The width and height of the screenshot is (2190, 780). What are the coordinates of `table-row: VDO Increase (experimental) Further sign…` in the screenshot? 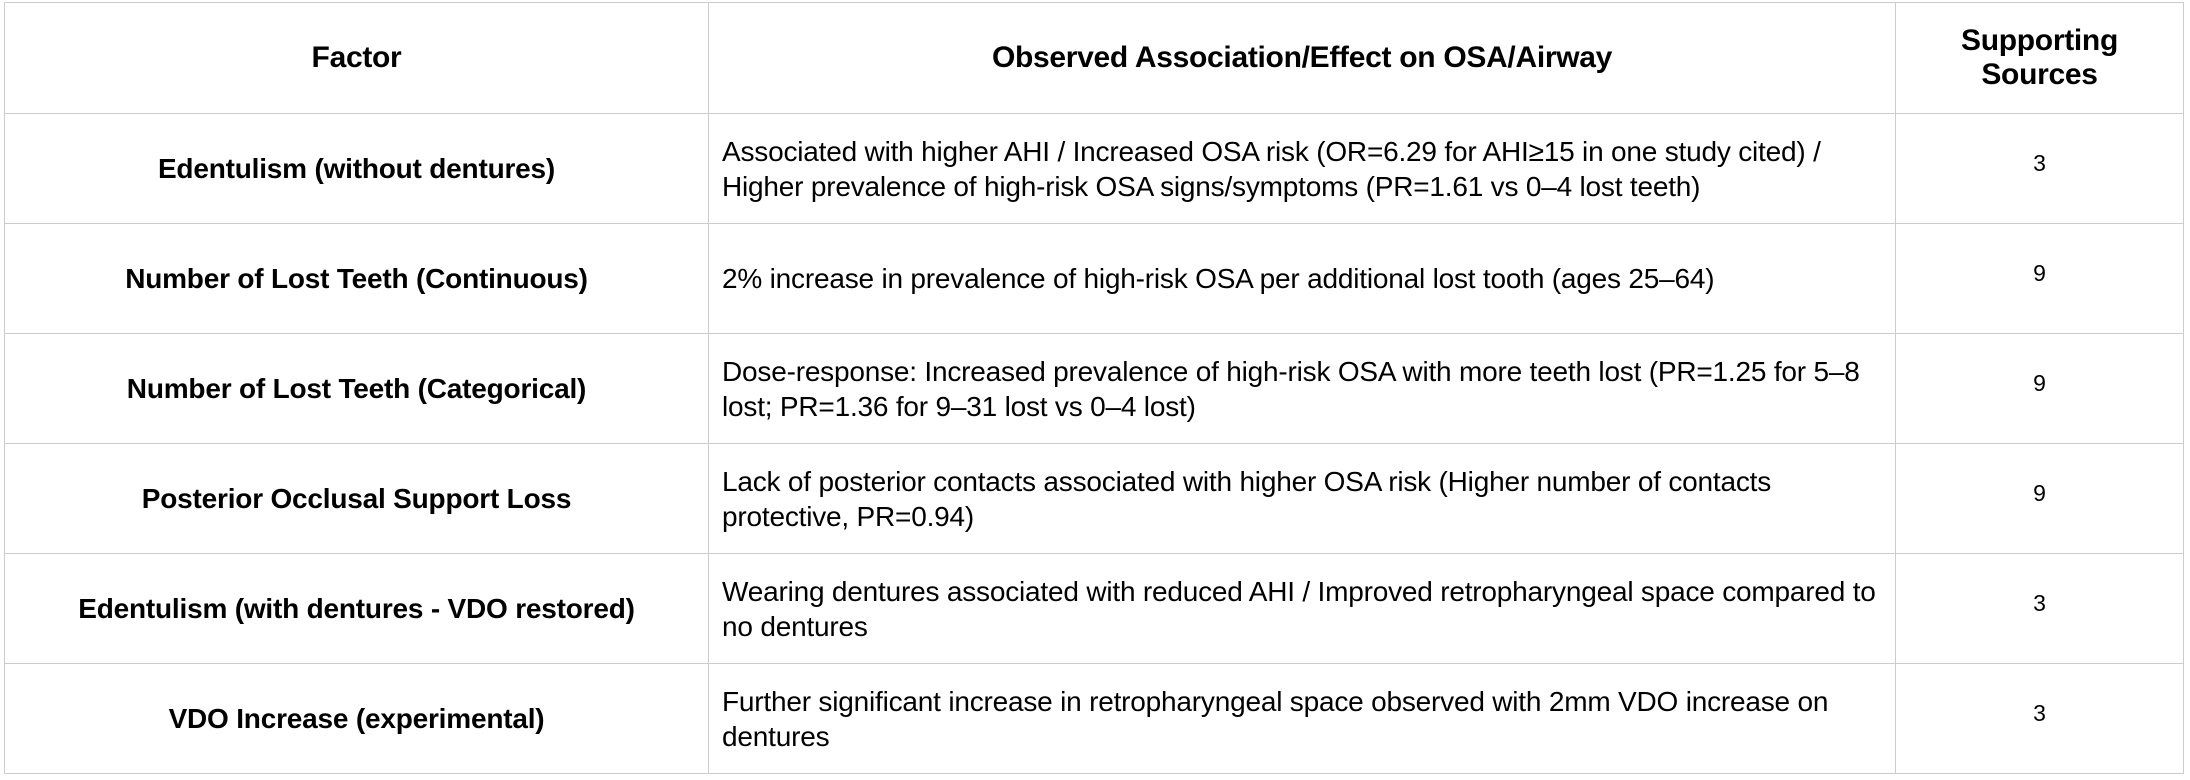 It's located at (1094, 718).